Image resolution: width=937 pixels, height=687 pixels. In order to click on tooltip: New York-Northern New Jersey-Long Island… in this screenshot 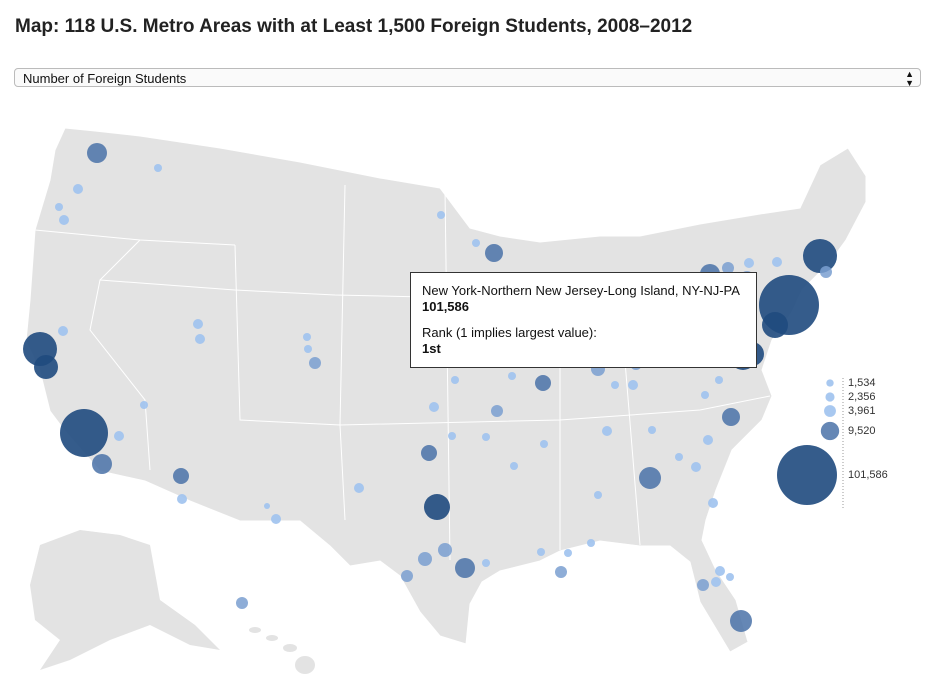, I will do `click(583, 320)`.